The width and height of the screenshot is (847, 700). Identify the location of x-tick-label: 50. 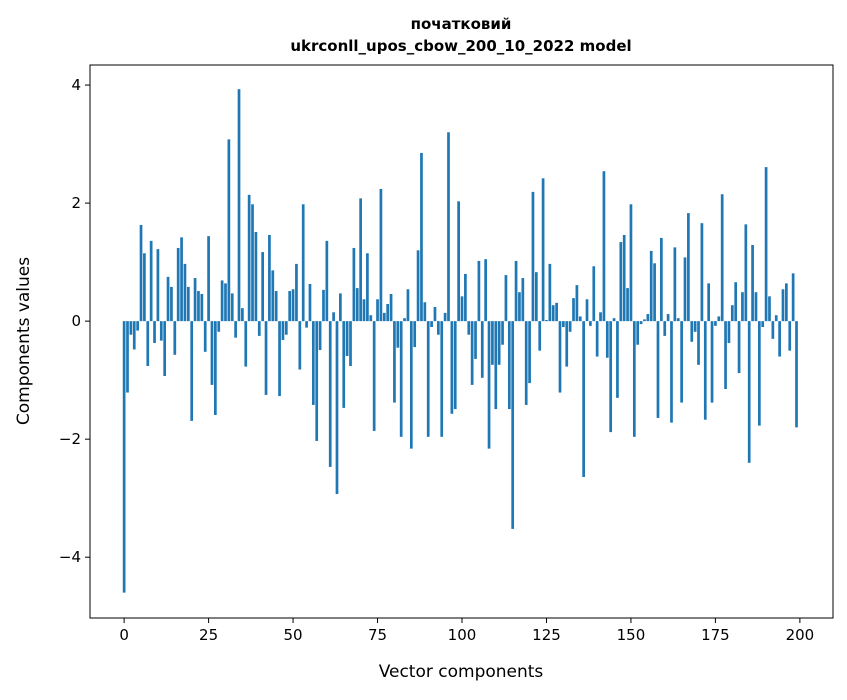
(293, 635).